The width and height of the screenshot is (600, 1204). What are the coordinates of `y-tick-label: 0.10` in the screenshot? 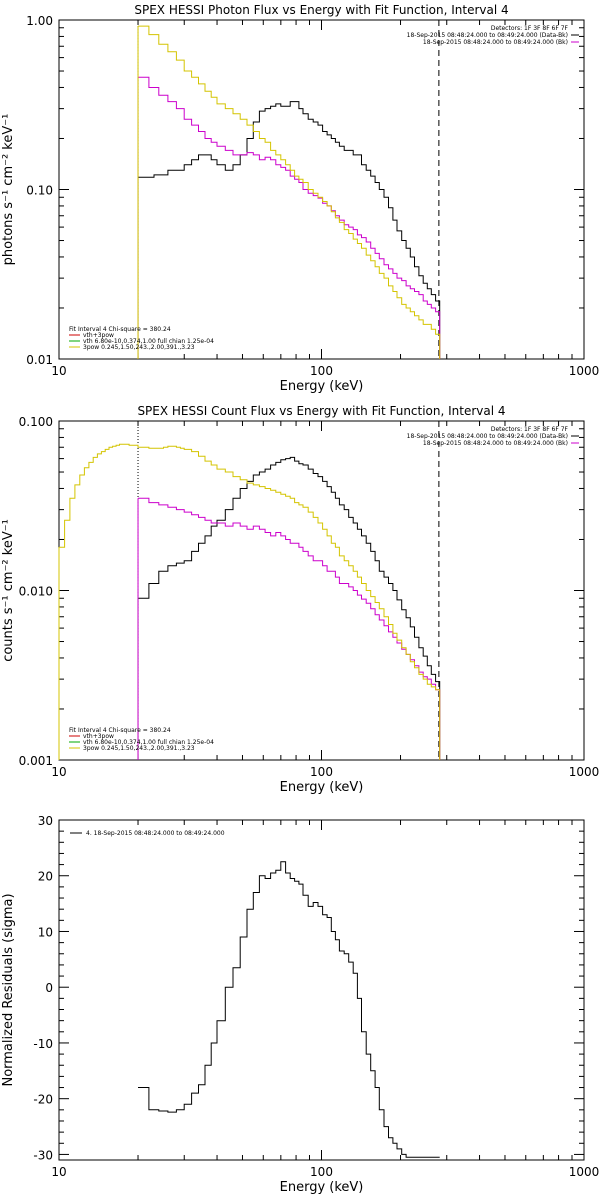 It's located at (39, 191).